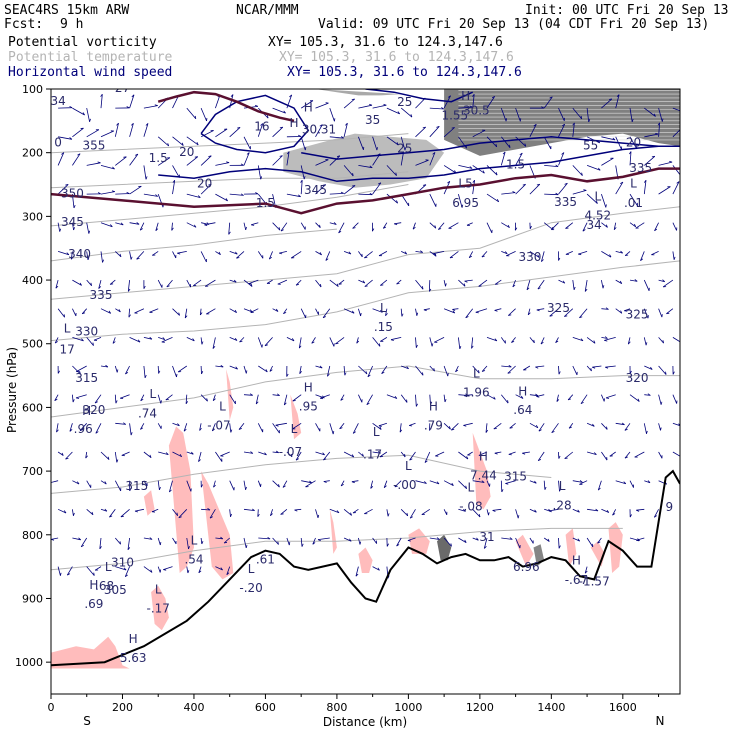 The width and height of the screenshot is (740, 740). What do you see at coordinates (72, 222) in the screenshot?
I see `contour-label: 345` at bounding box center [72, 222].